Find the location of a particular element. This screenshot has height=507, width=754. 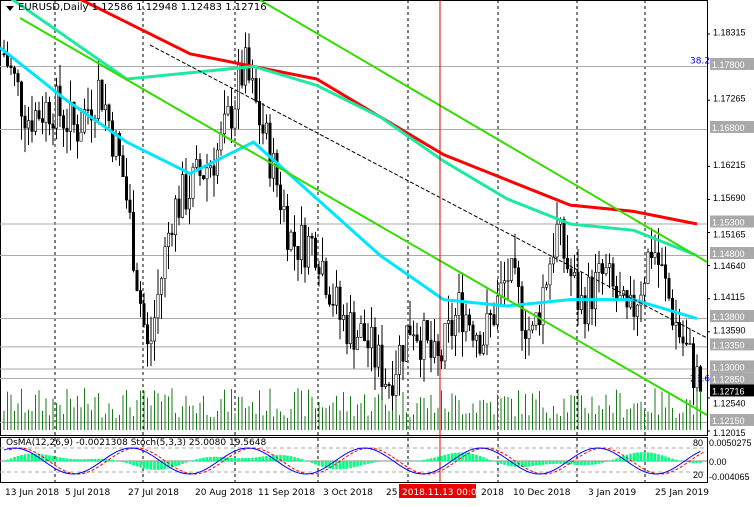

price-tick-label: 1.14640 is located at coordinates (729, 266).